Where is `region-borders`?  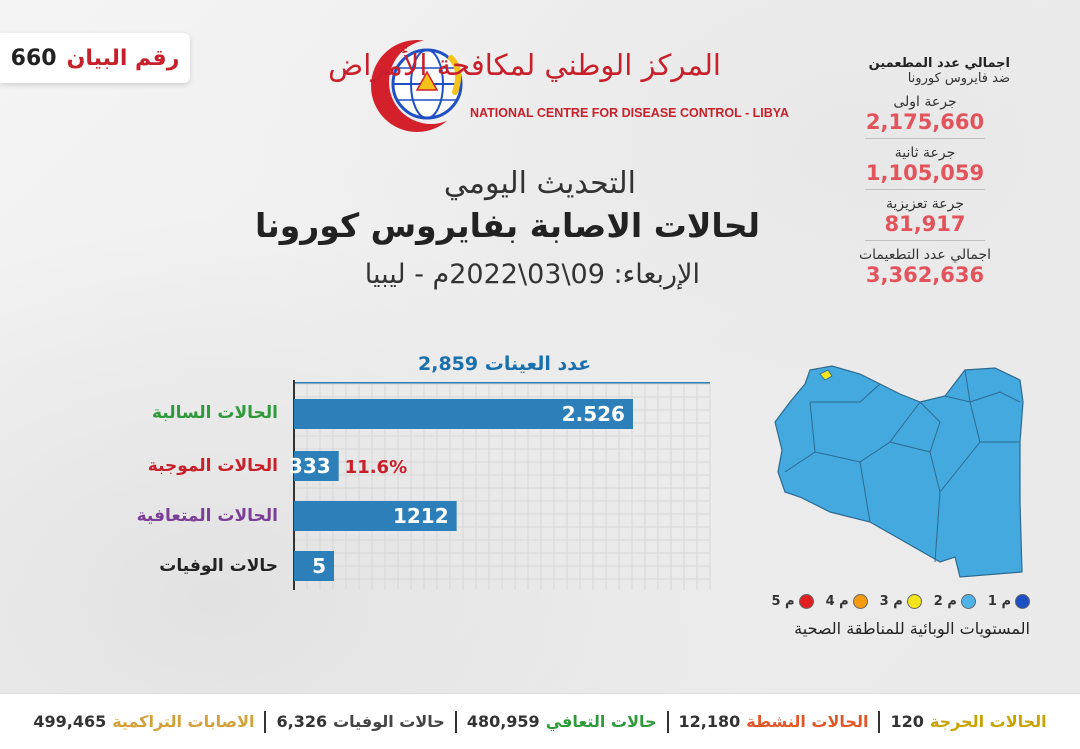
region-borders is located at coordinates (902, 466).